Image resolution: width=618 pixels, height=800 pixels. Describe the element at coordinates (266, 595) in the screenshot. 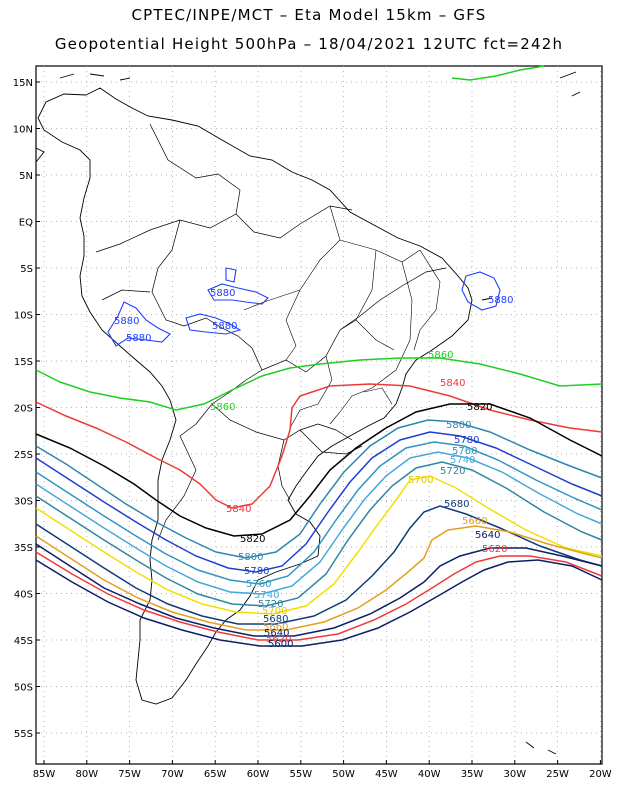

I see `label-5740-b: 5740` at that location.